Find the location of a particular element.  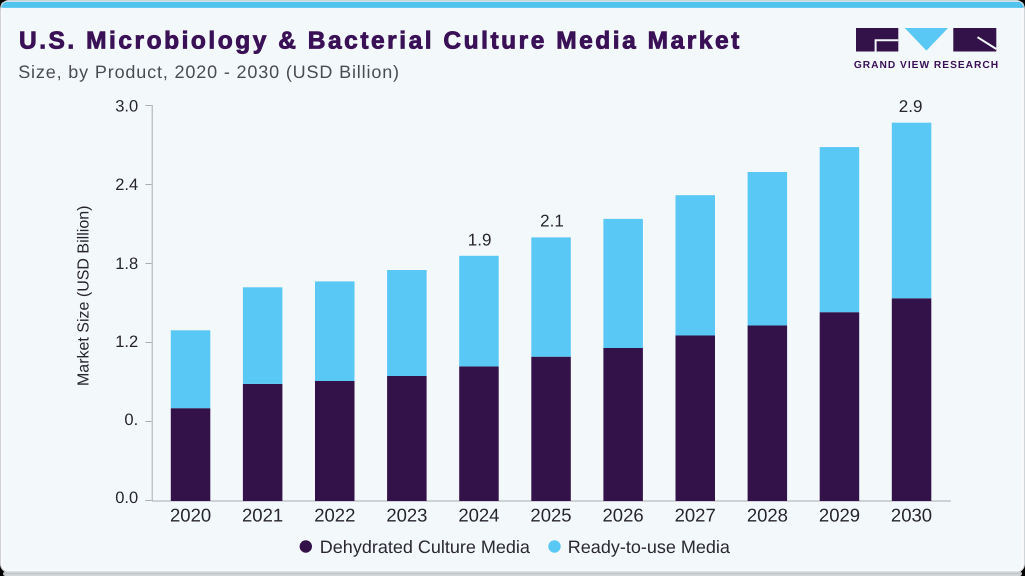

svg-text: 2026 is located at coordinates (623, 515).